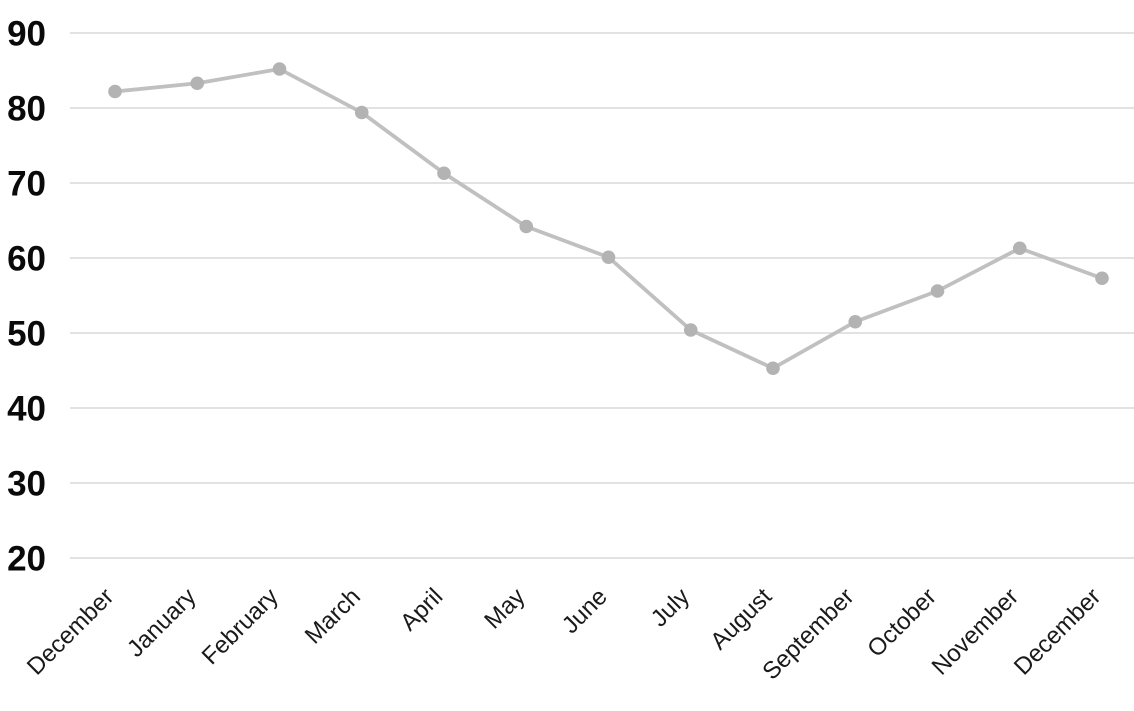  What do you see at coordinates (901, 622) in the screenshot?
I see `x-axis-tick-label: October` at bounding box center [901, 622].